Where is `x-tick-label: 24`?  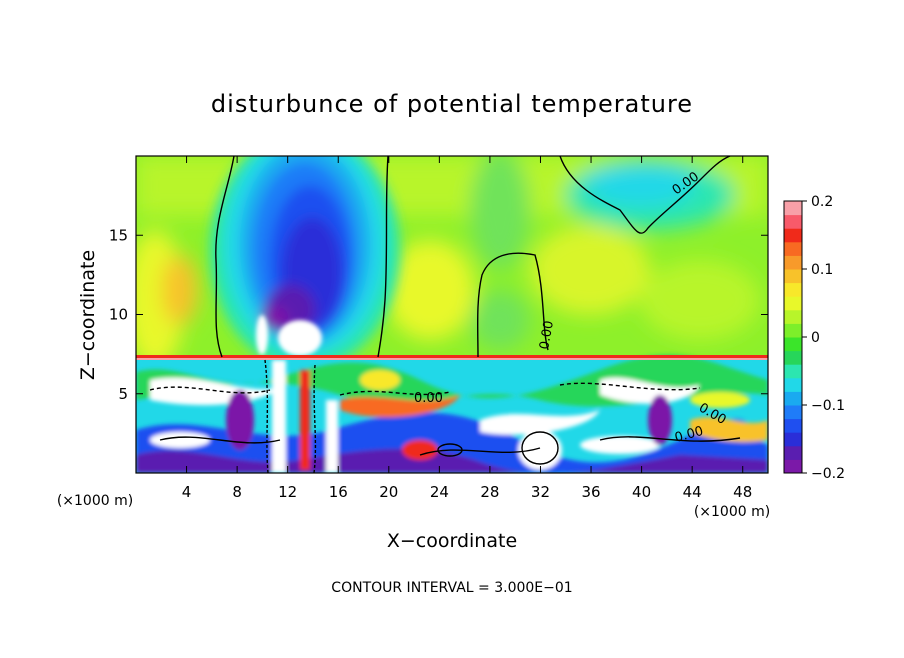 x-tick-label: 24 is located at coordinates (439, 492).